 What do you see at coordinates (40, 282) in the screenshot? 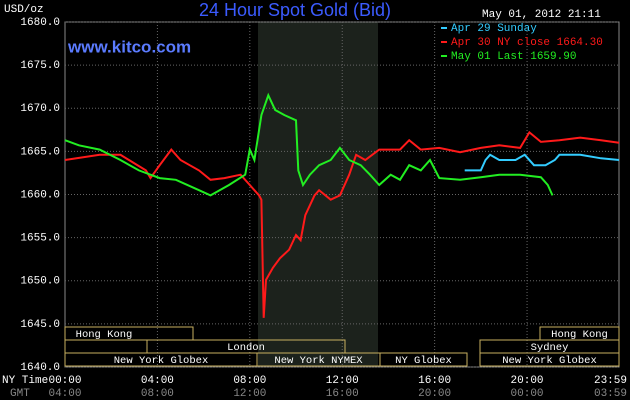
I see `y-tick-label: 1650.0` at bounding box center [40, 282].